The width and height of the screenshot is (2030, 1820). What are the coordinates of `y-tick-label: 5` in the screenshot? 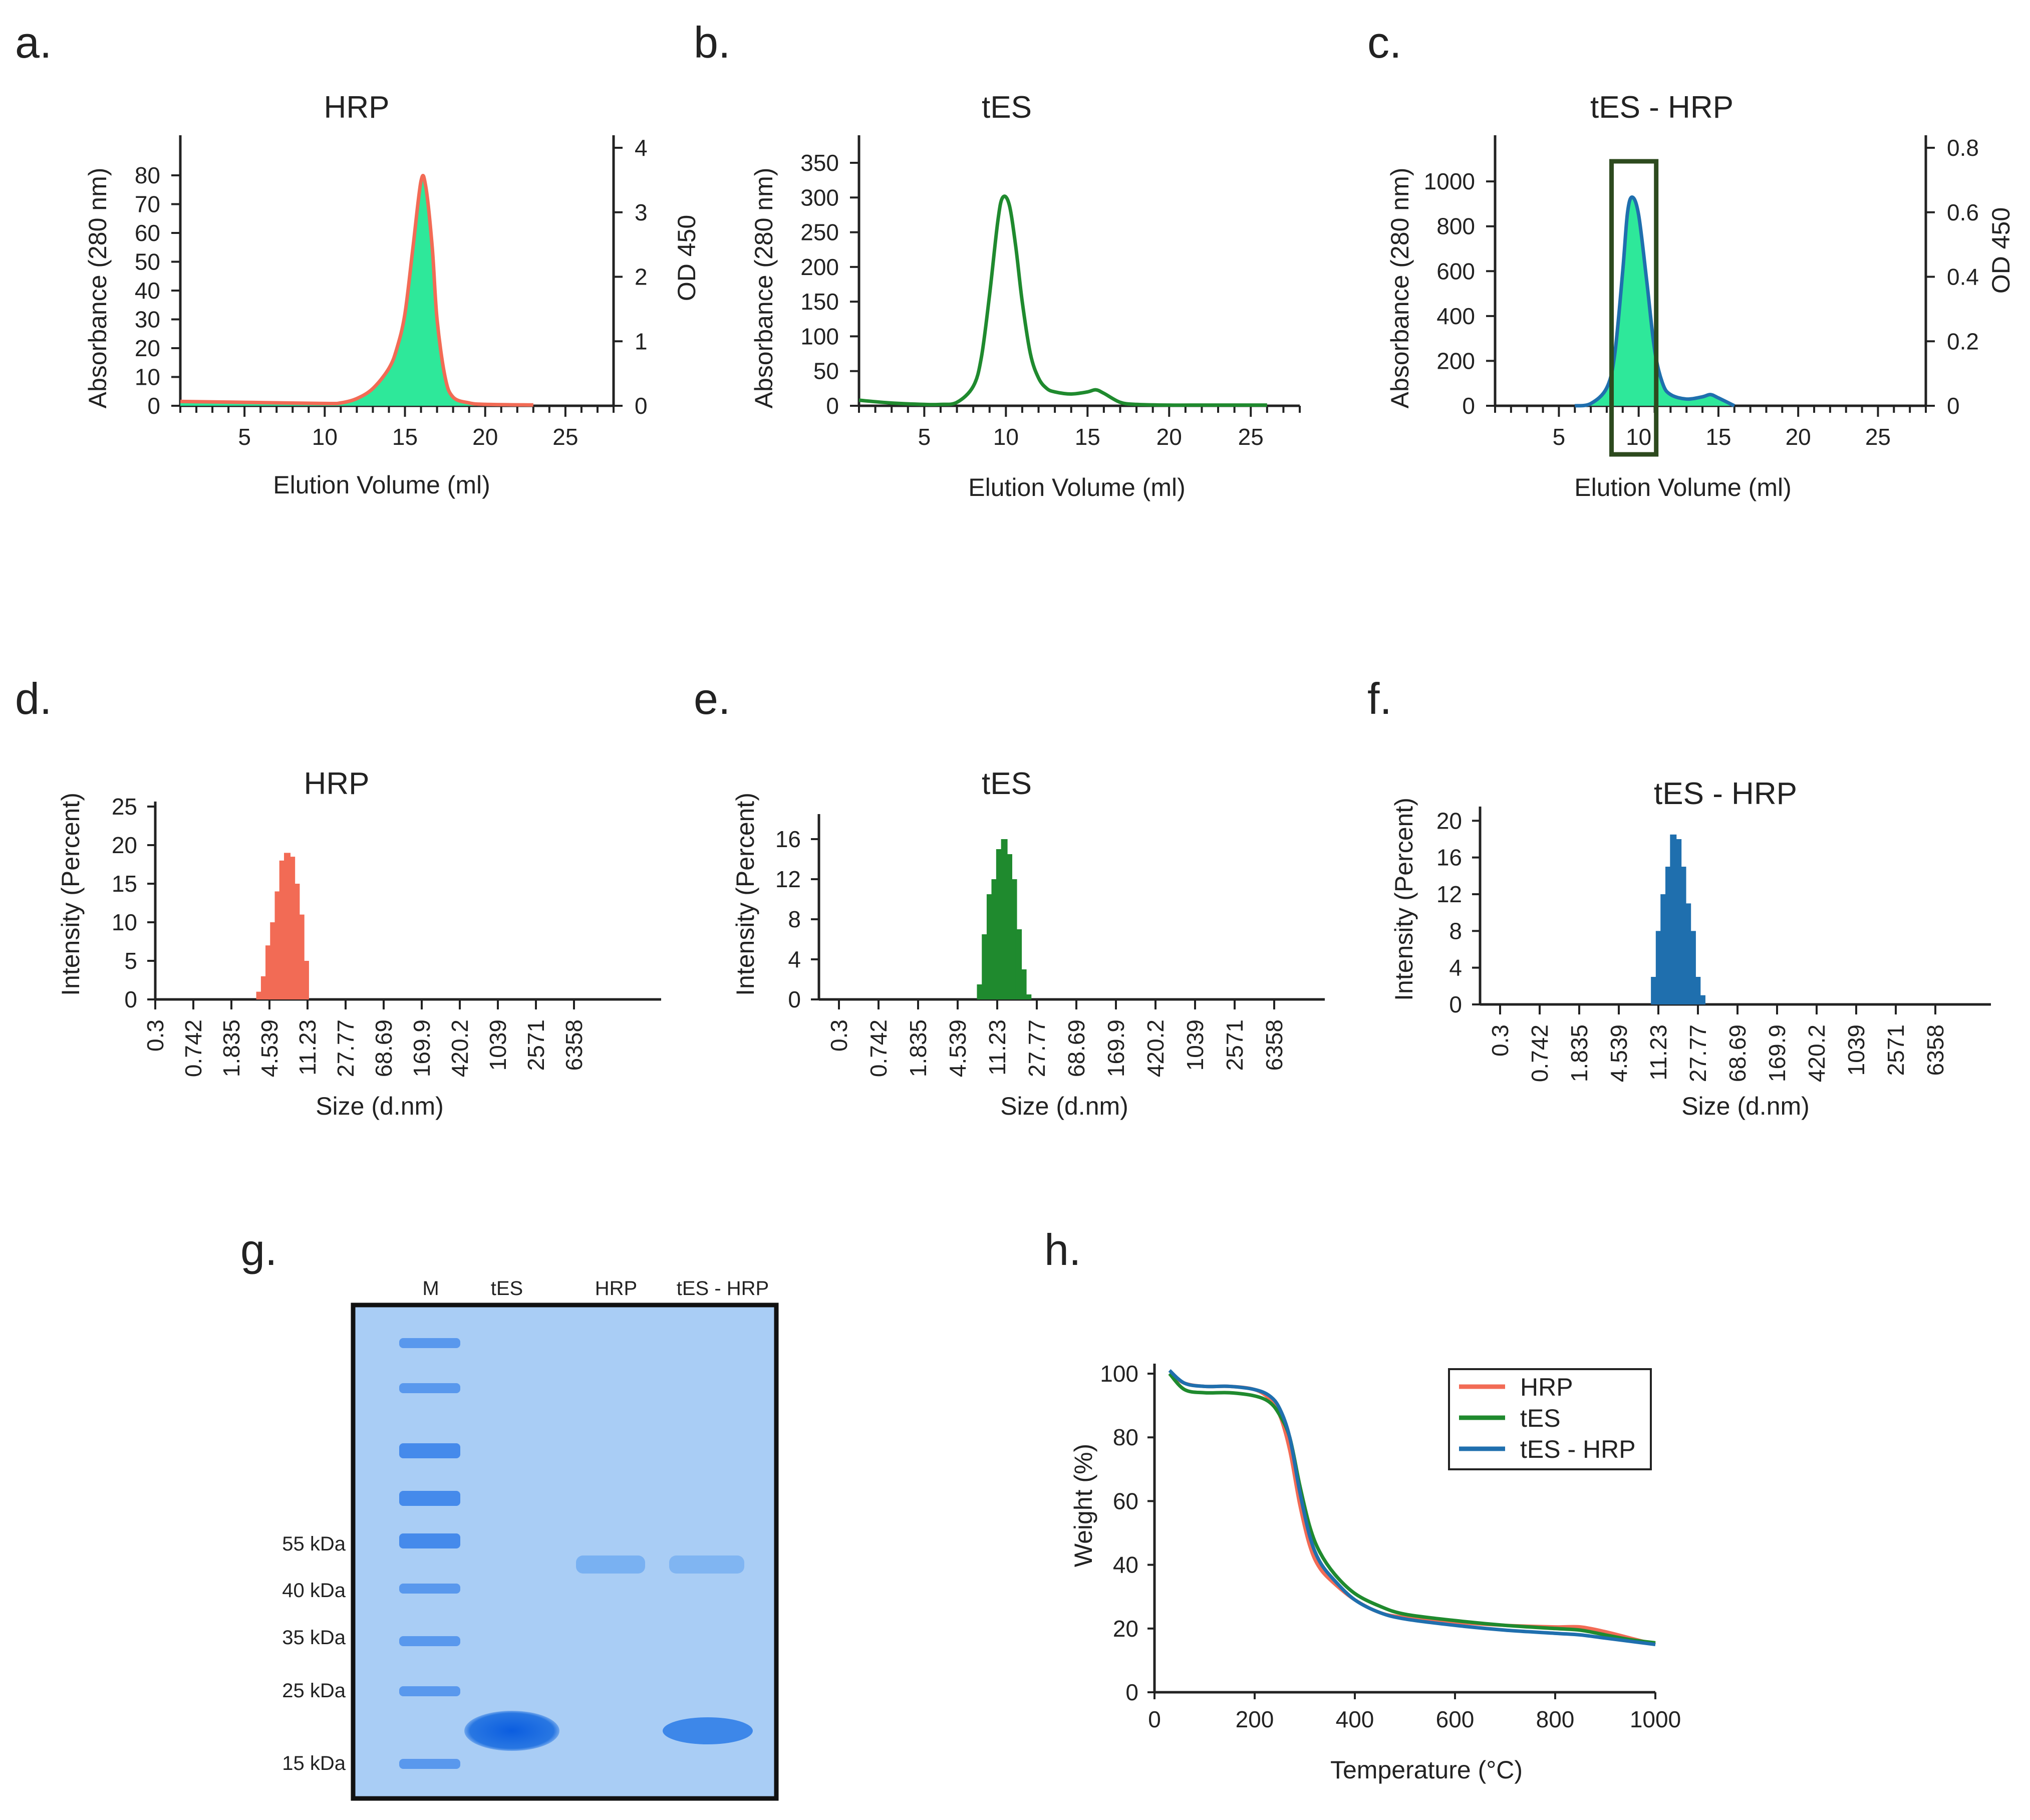 It's located at (131, 961).